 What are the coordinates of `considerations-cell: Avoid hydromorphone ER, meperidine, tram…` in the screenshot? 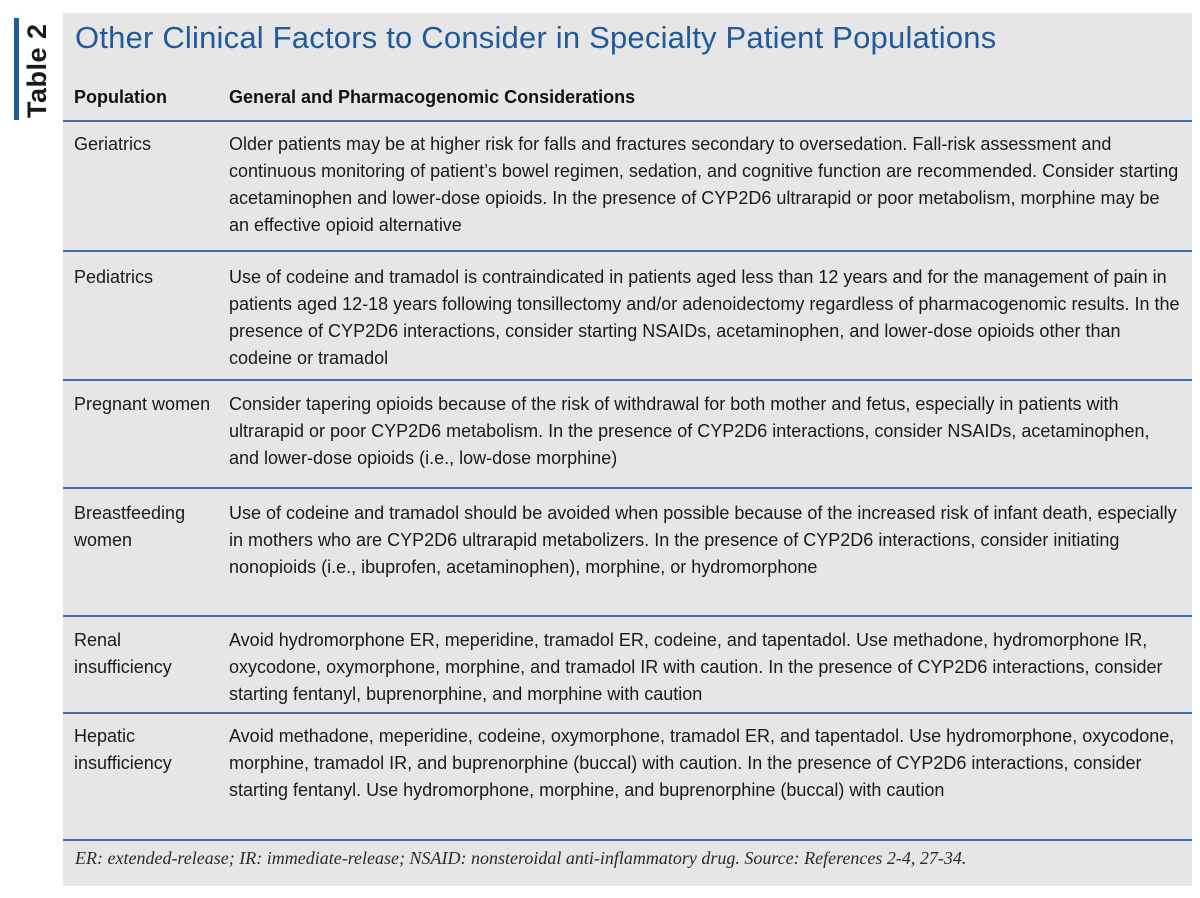 It's located at (696, 667).